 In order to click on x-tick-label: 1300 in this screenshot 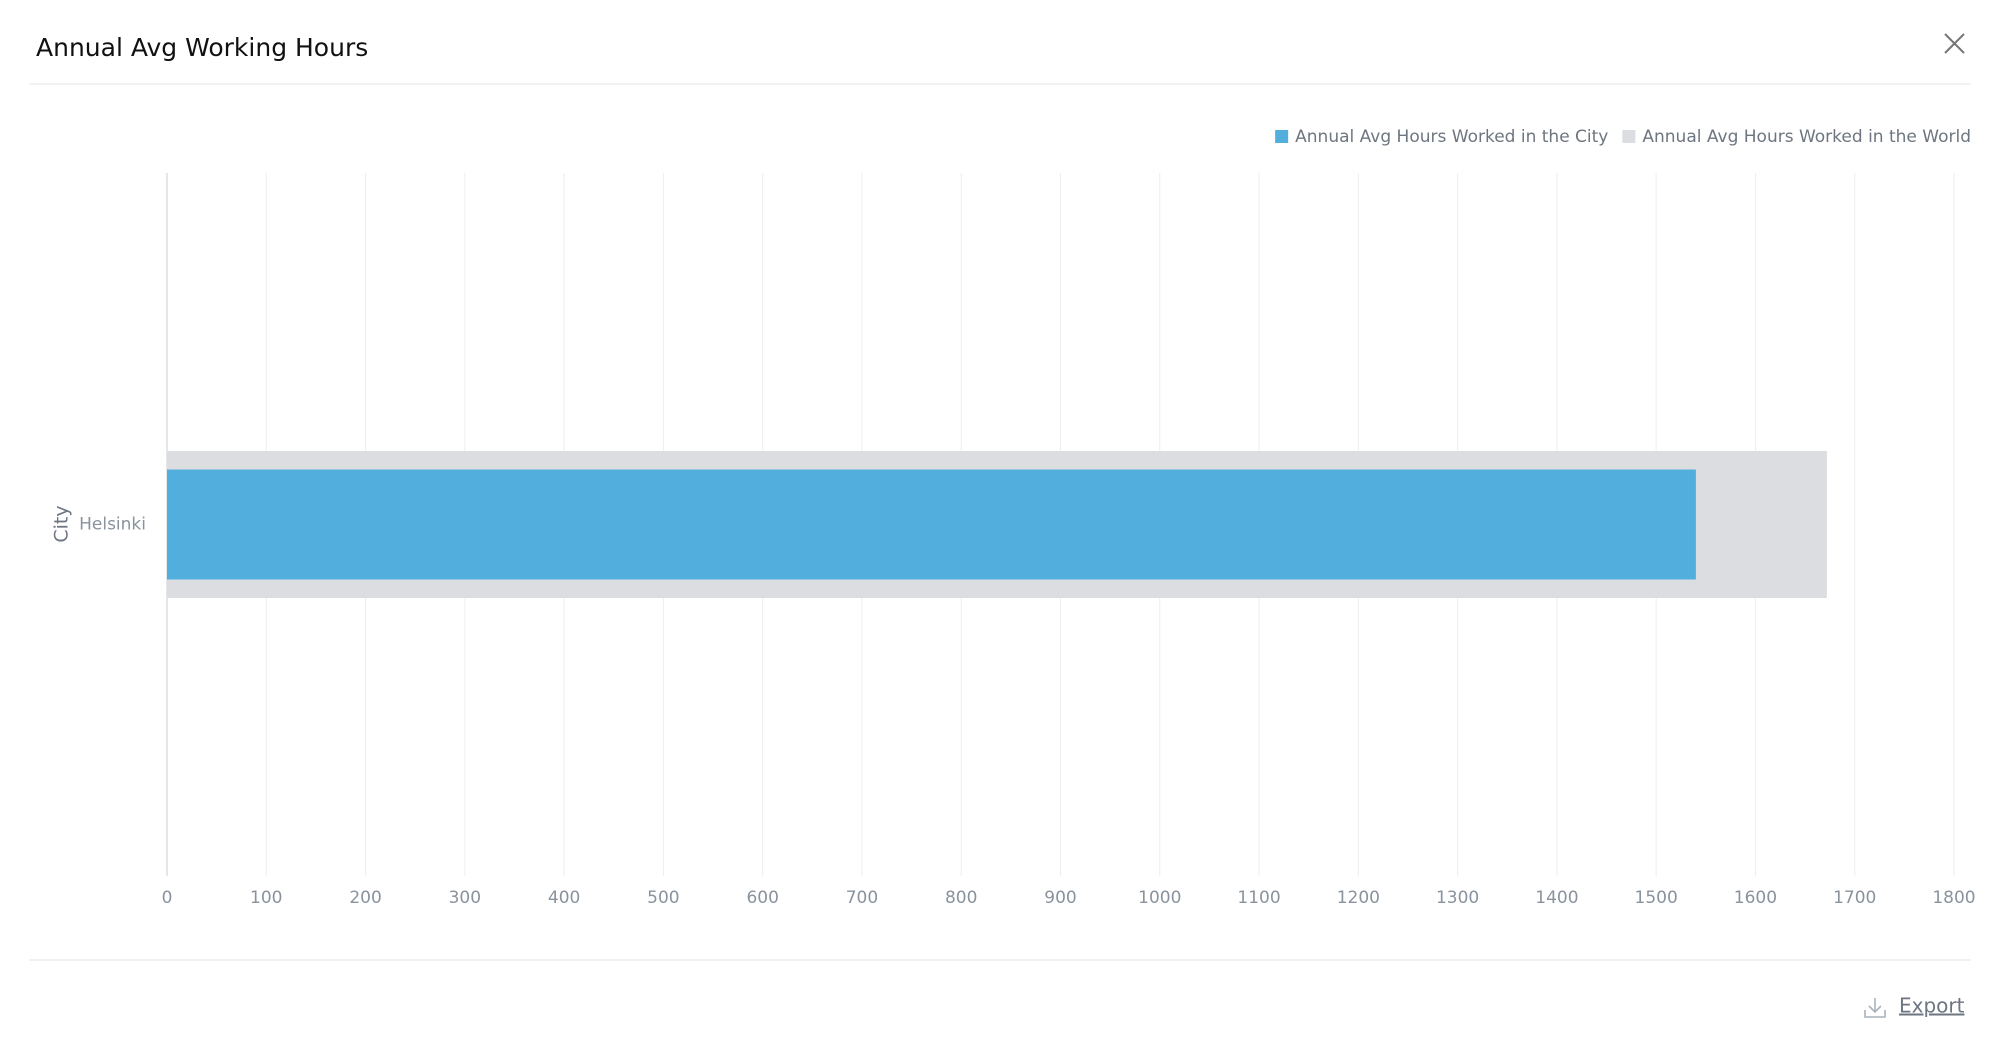, I will do `click(1457, 898)`.